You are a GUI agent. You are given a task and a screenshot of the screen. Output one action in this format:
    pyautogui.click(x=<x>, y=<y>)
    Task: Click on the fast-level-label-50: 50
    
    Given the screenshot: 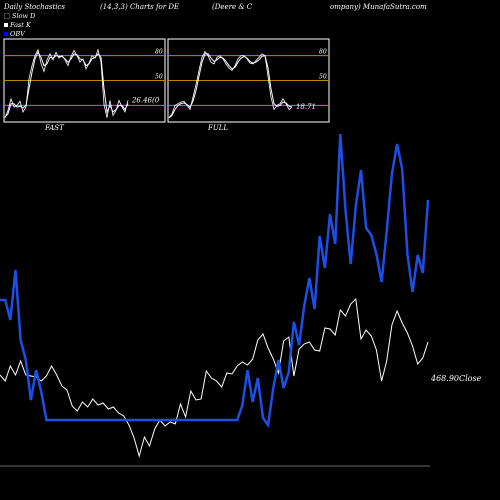 What is the action you would take?
    pyautogui.click(x=159, y=77)
    